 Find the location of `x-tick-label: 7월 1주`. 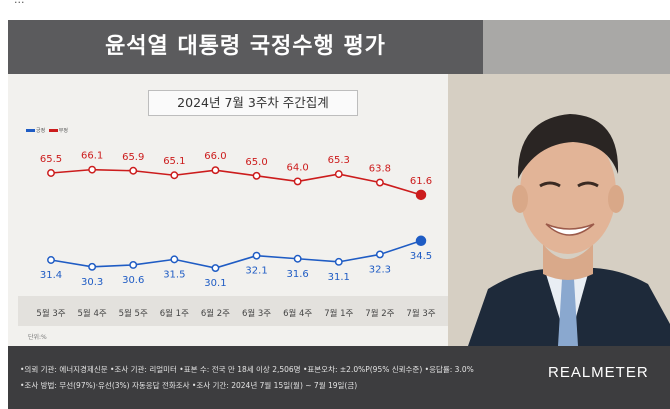

x-tick-label: 7월 1주 is located at coordinates (338, 313).